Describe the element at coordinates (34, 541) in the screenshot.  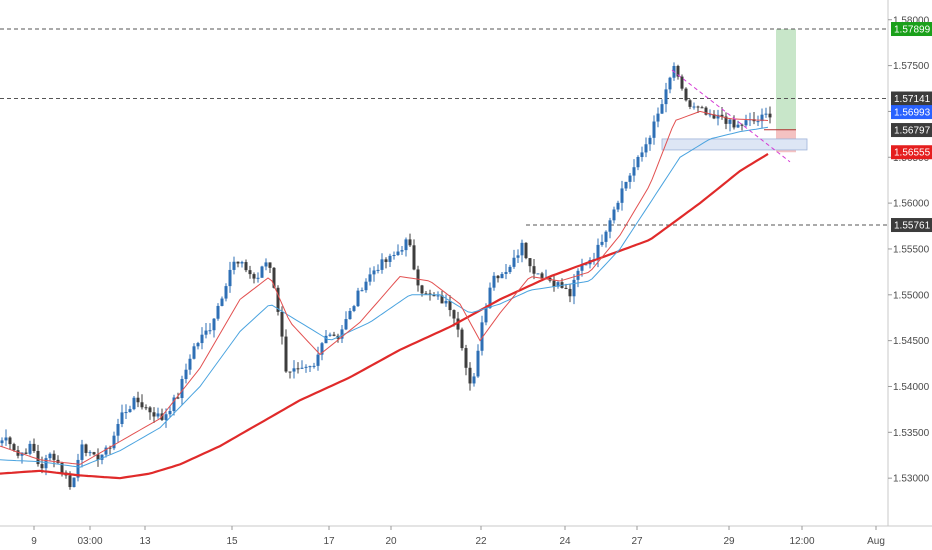
I see `time-tick-label: 9` at that location.